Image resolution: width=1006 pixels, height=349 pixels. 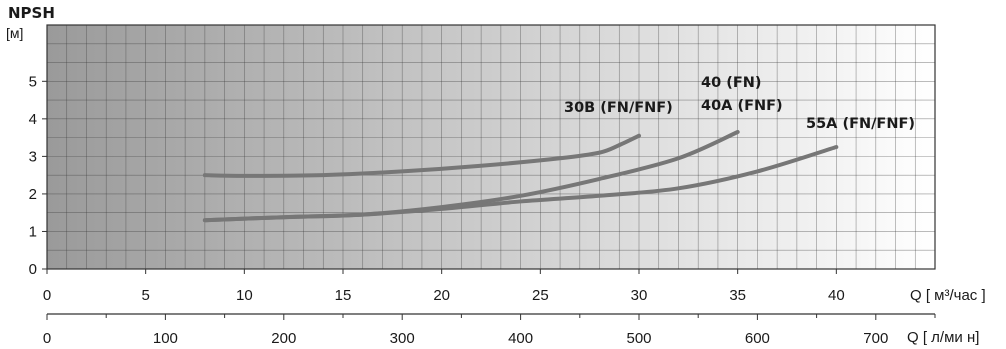 I want to click on x2-tick-label: 0, so click(x=47, y=338).